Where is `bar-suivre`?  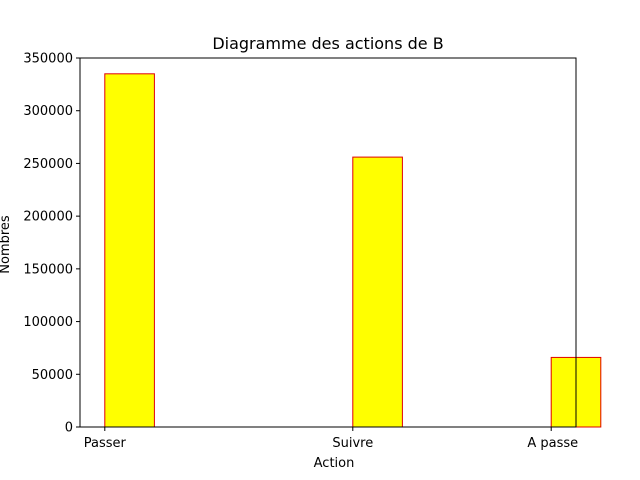
bar-suivre is located at coordinates (377, 292).